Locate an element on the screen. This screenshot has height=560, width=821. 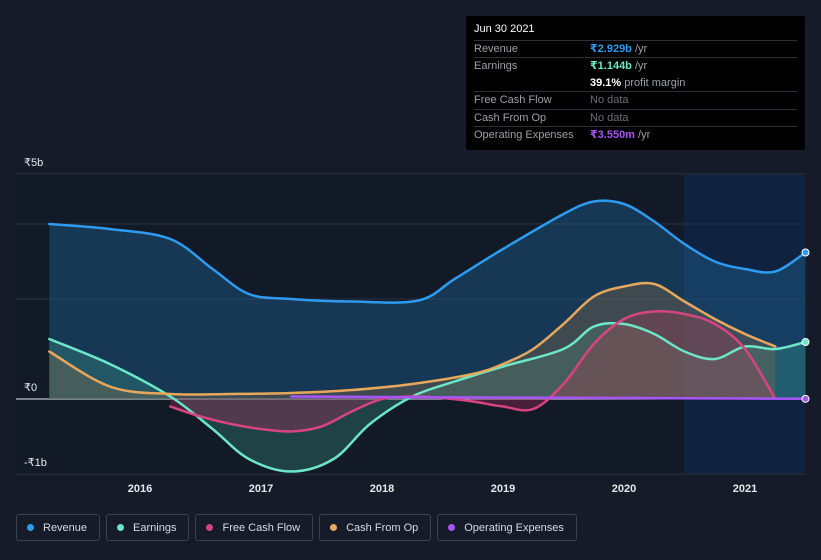
x-tick-label: 2018 is located at coordinates (382, 489).